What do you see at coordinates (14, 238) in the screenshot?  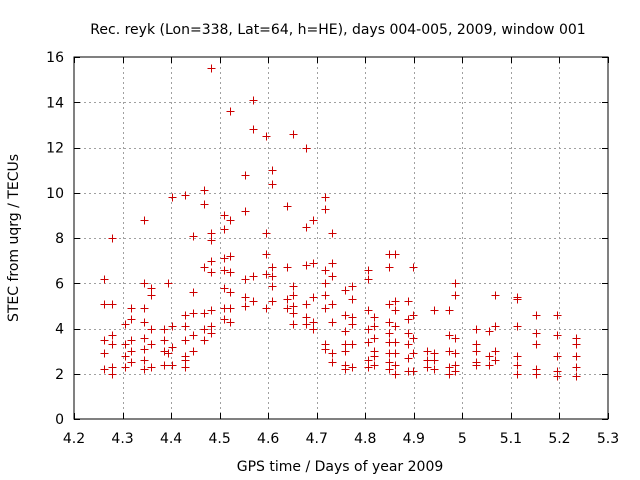 I see `y-axis-label: STEC from uqrg / TECUs` at bounding box center [14, 238].